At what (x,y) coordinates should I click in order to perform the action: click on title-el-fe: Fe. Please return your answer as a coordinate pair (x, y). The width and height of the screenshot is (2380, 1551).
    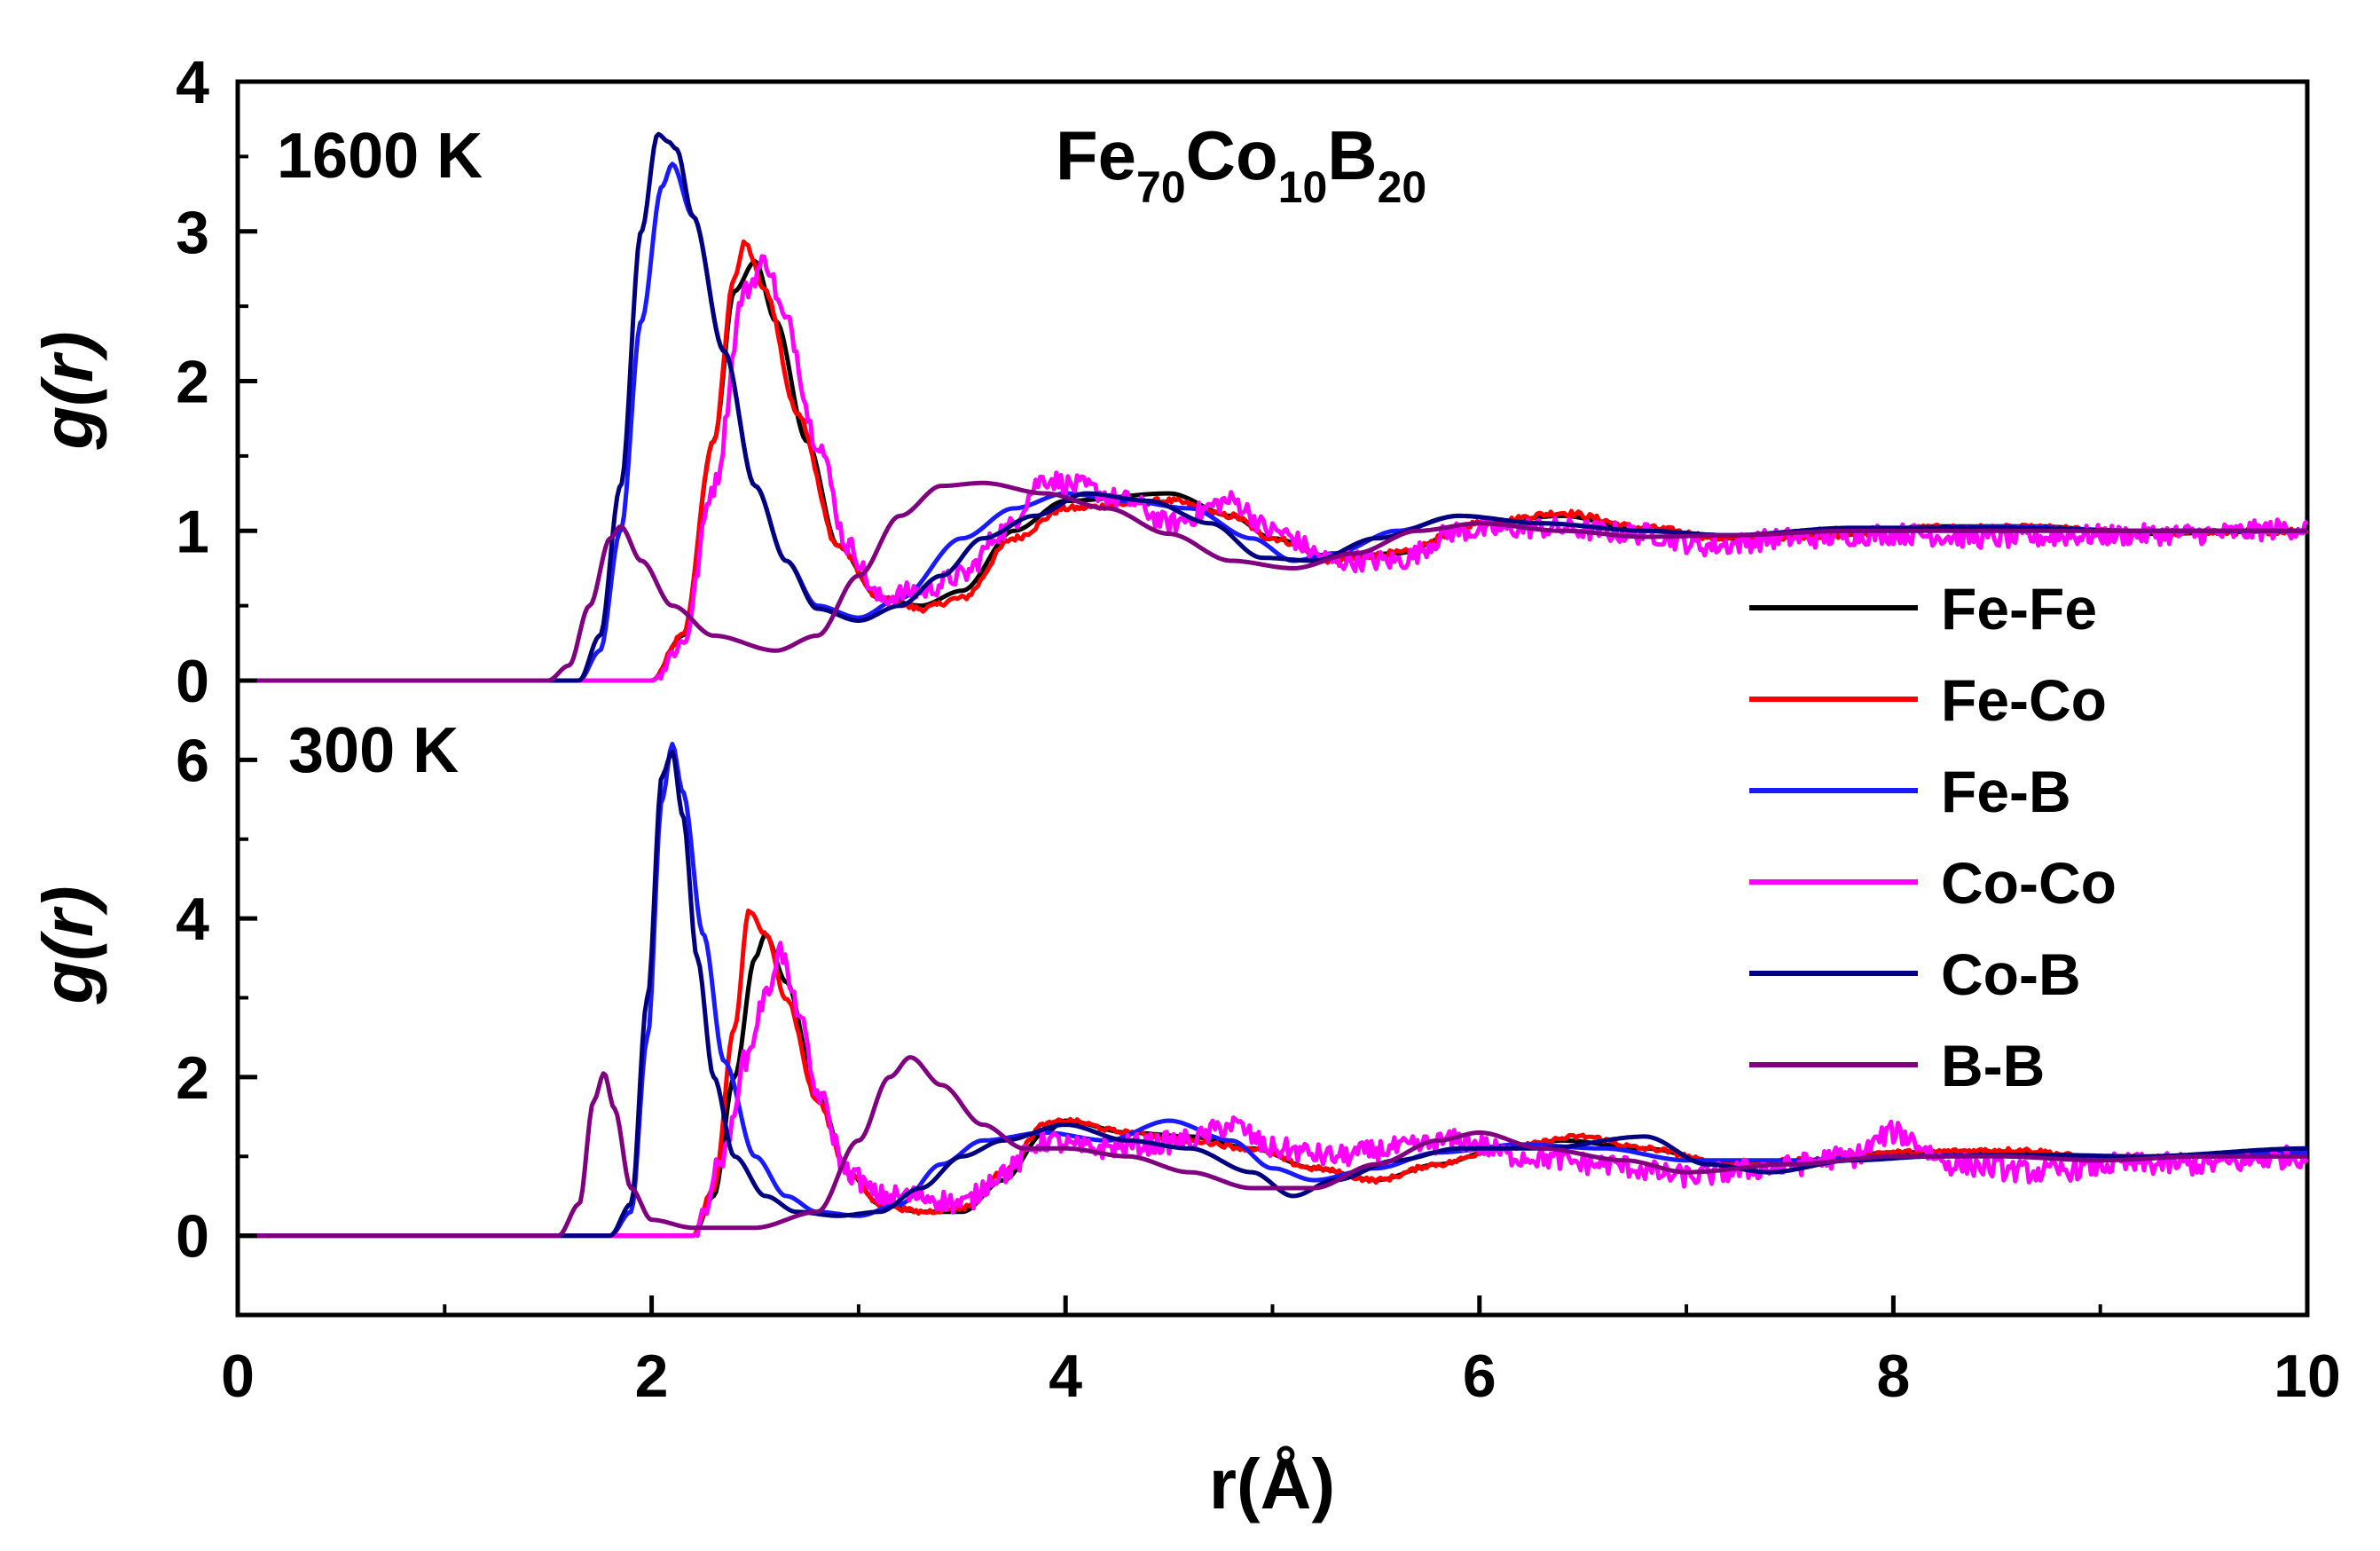
    Looking at the image, I should click on (1096, 155).